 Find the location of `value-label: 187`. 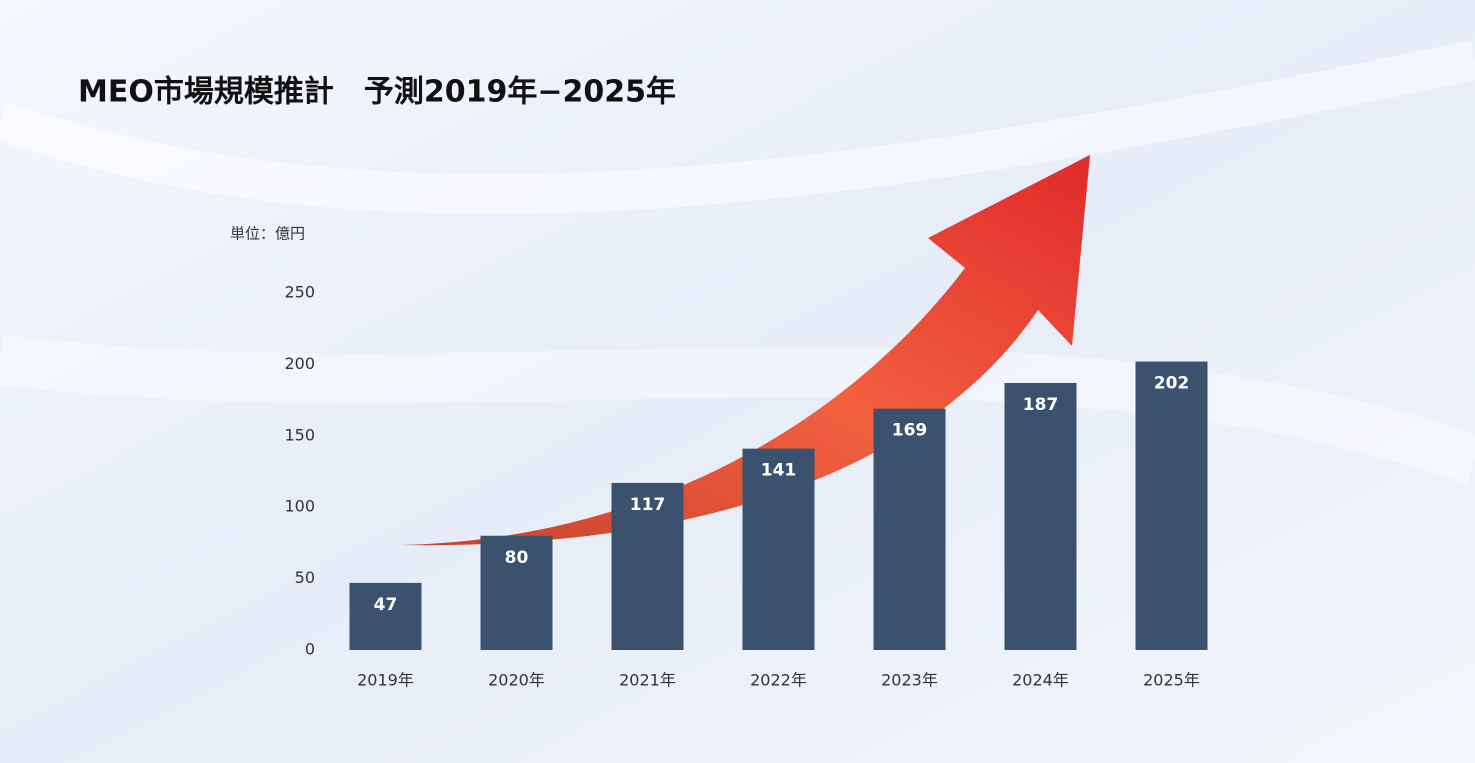

value-label: 187 is located at coordinates (1041, 405).